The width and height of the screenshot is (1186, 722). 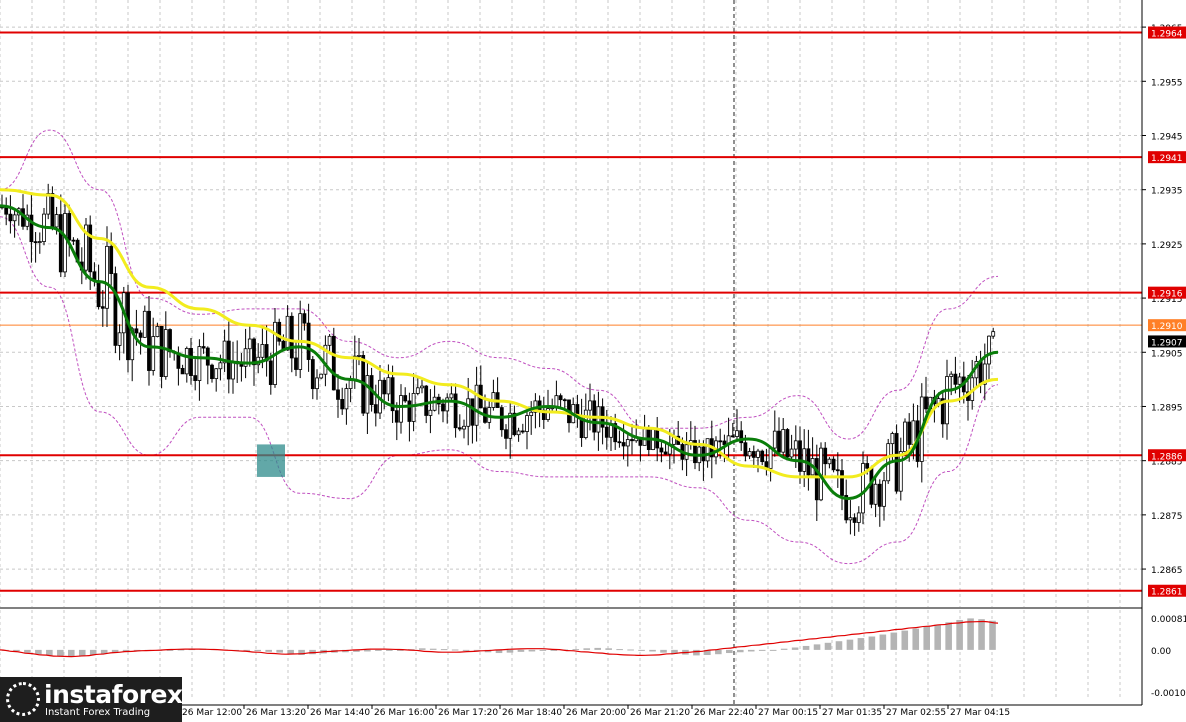 I want to click on highlight-box, so click(x=271, y=460).